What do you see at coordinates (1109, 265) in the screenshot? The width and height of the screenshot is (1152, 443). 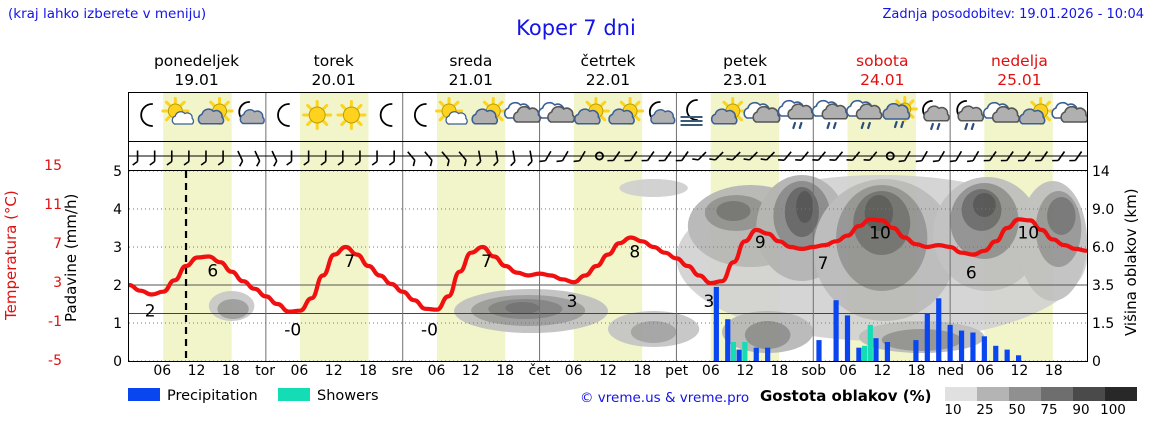 I see `cloud-height-tick-labels: 14 9.0 6.0 3.5 1.5 0` at bounding box center [1109, 265].